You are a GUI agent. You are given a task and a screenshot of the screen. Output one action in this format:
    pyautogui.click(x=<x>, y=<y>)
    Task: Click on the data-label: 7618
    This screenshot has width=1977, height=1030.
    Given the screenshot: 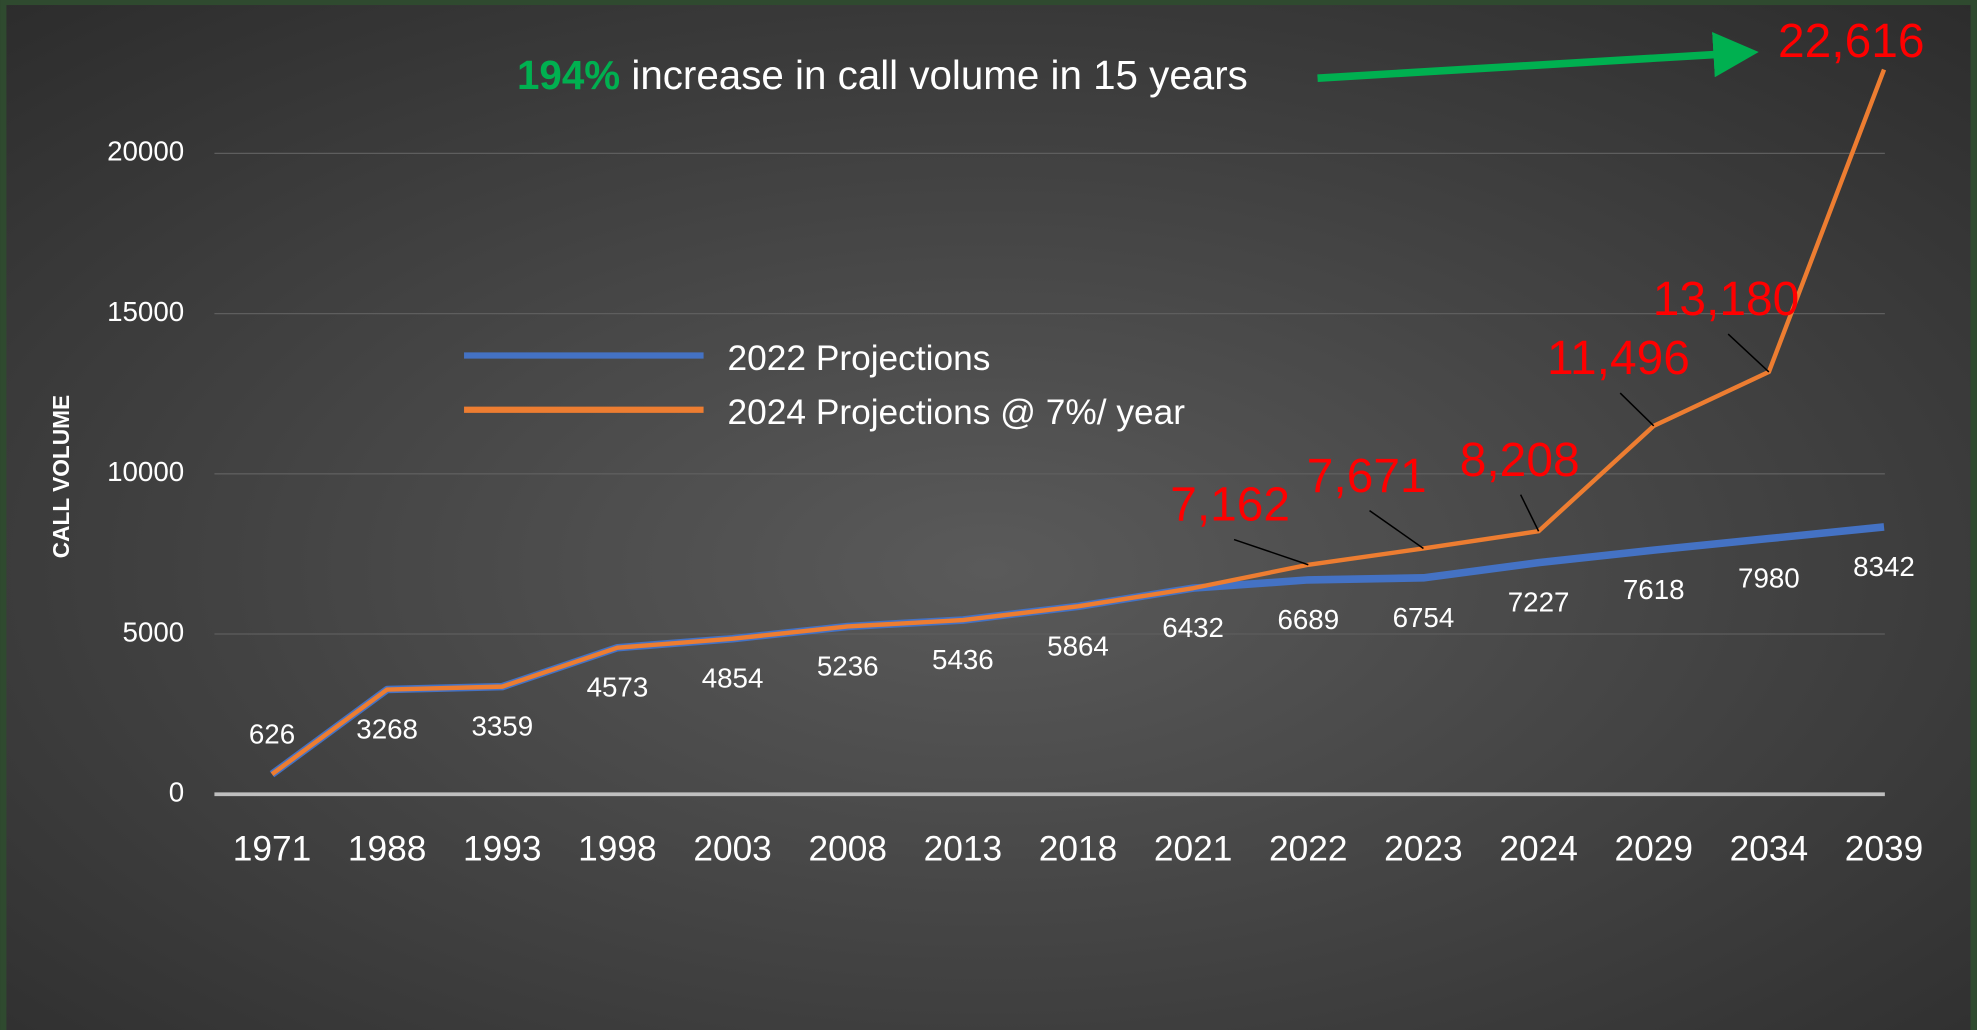 What is the action you would take?
    pyautogui.click(x=1654, y=589)
    